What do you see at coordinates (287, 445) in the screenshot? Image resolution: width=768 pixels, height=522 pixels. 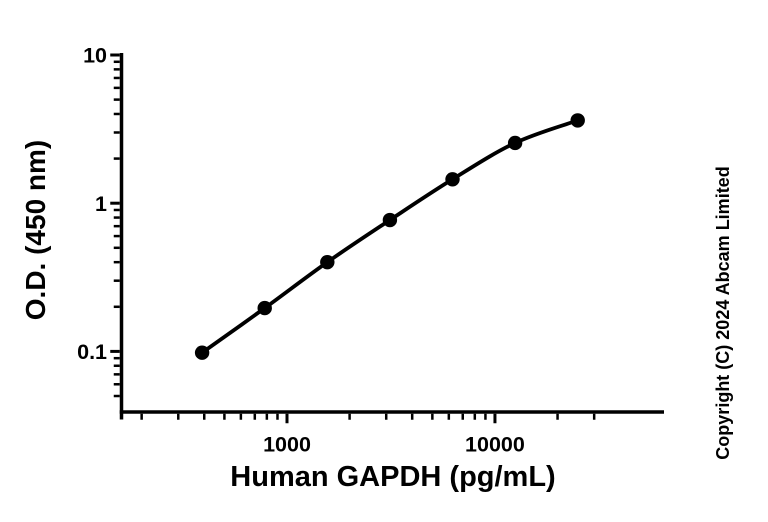 I see `x-tick-label: 1000` at bounding box center [287, 445].